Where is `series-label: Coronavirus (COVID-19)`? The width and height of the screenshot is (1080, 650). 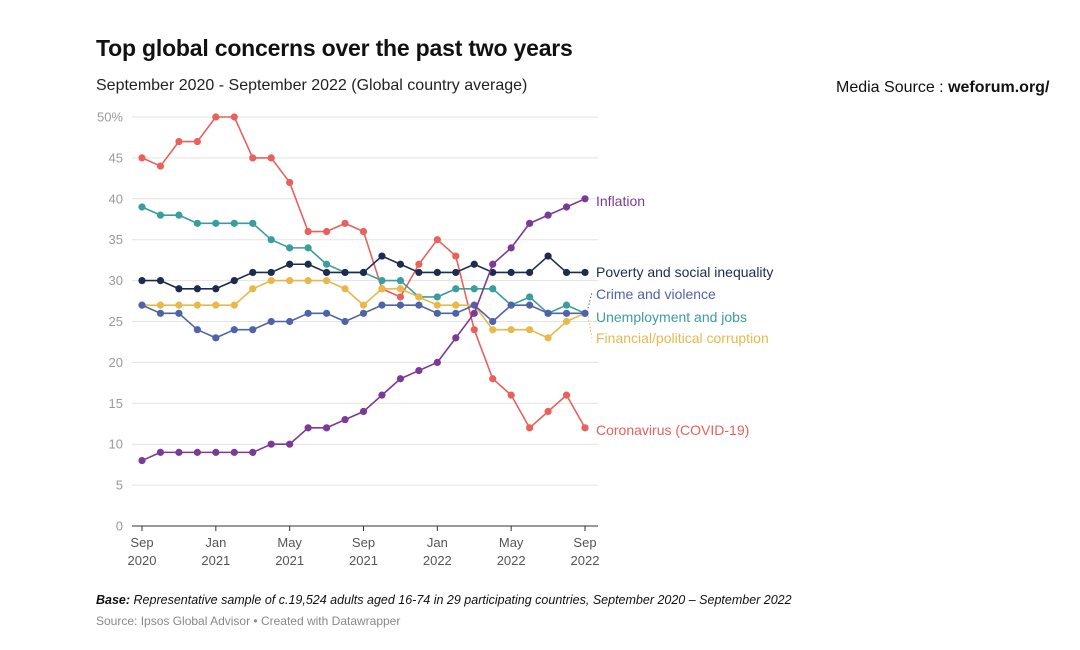 series-label: Coronavirus (COVID-19) is located at coordinates (672, 430).